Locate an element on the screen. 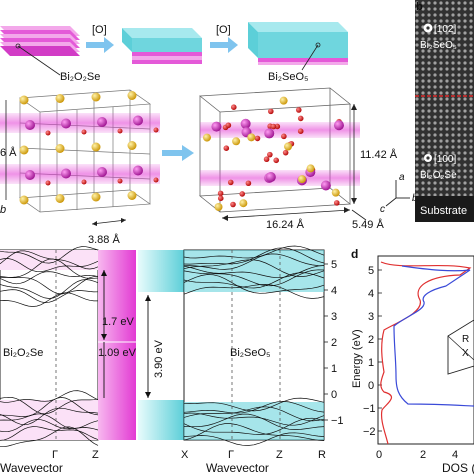 The height and width of the screenshot is (474, 474). bi2o2se-lattice: 6 Å b 3.88 Å is located at coordinates (80, 167).